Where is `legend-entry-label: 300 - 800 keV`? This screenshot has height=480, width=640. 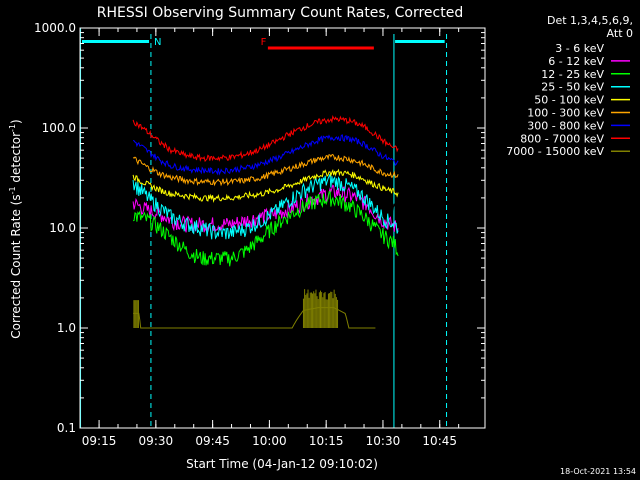 legend-entry-label: 300 - 800 keV is located at coordinates (565, 125).